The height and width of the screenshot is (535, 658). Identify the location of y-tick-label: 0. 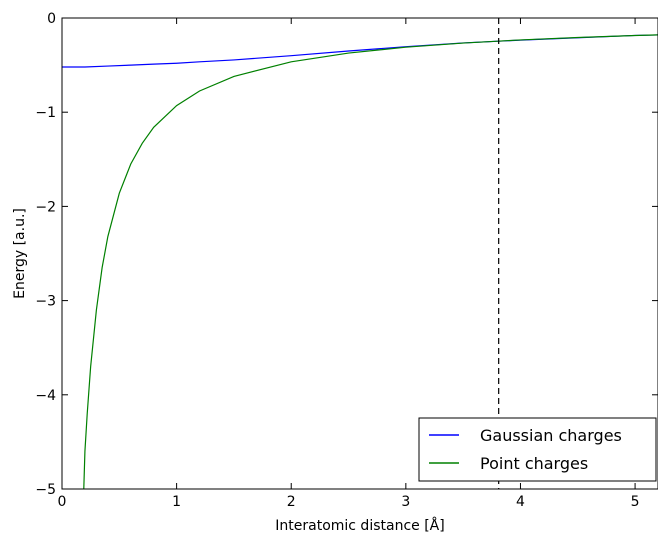
(51, 19).